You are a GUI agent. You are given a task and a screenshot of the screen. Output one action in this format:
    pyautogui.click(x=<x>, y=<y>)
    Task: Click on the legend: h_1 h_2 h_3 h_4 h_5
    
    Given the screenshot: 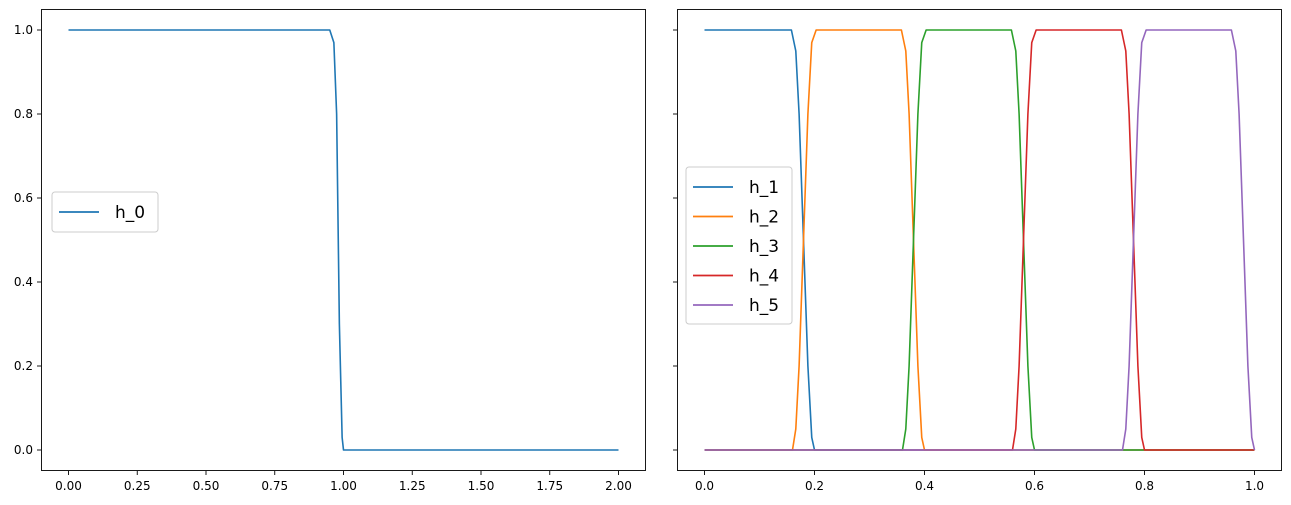 What is the action you would take?
    pyautogui.click(x=739, y=245)
    